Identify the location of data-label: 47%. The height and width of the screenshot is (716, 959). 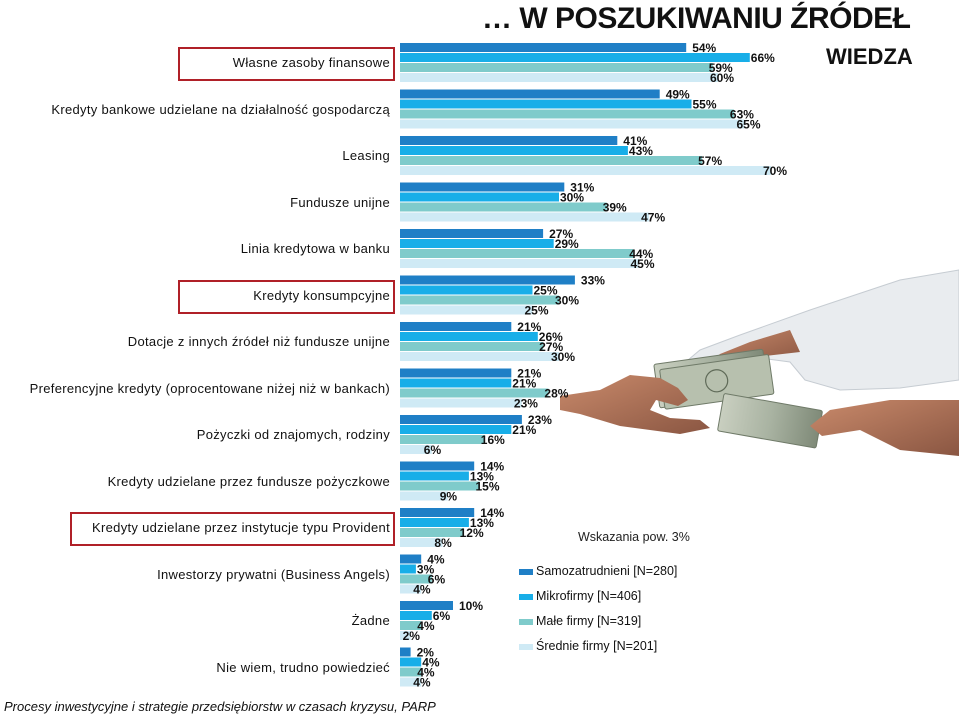
(653, 218).